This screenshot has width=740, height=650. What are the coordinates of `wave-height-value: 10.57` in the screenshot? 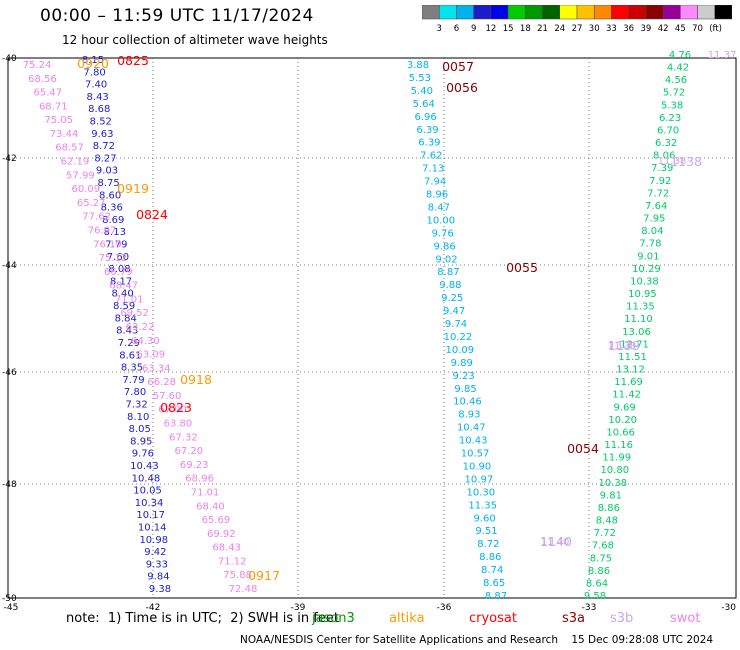 It's located at (475, 454).